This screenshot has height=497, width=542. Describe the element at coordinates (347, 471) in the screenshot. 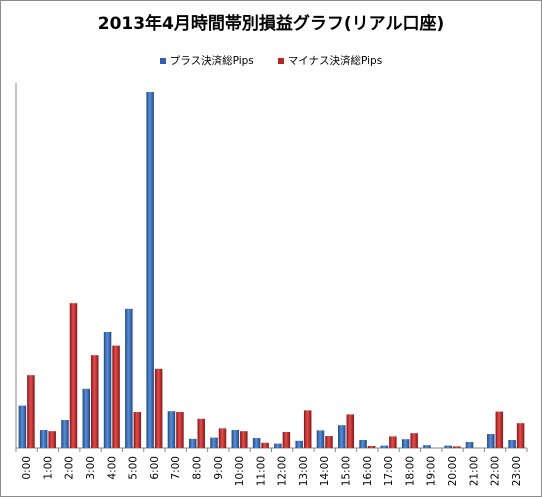

I see `x-tick-label: 15:00` at that location.